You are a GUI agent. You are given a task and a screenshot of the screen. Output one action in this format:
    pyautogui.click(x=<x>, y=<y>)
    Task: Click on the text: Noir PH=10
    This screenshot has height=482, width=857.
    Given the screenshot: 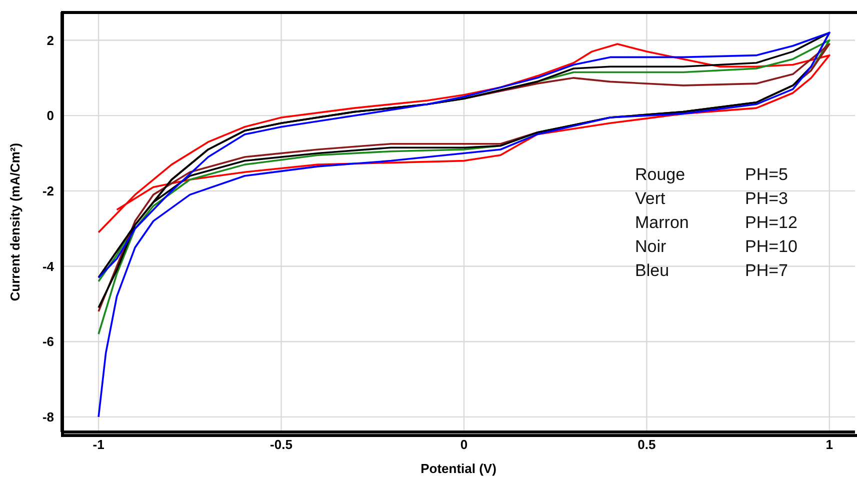 What is the action you would take?
    pyautogui.click(x=716, y=246)
    